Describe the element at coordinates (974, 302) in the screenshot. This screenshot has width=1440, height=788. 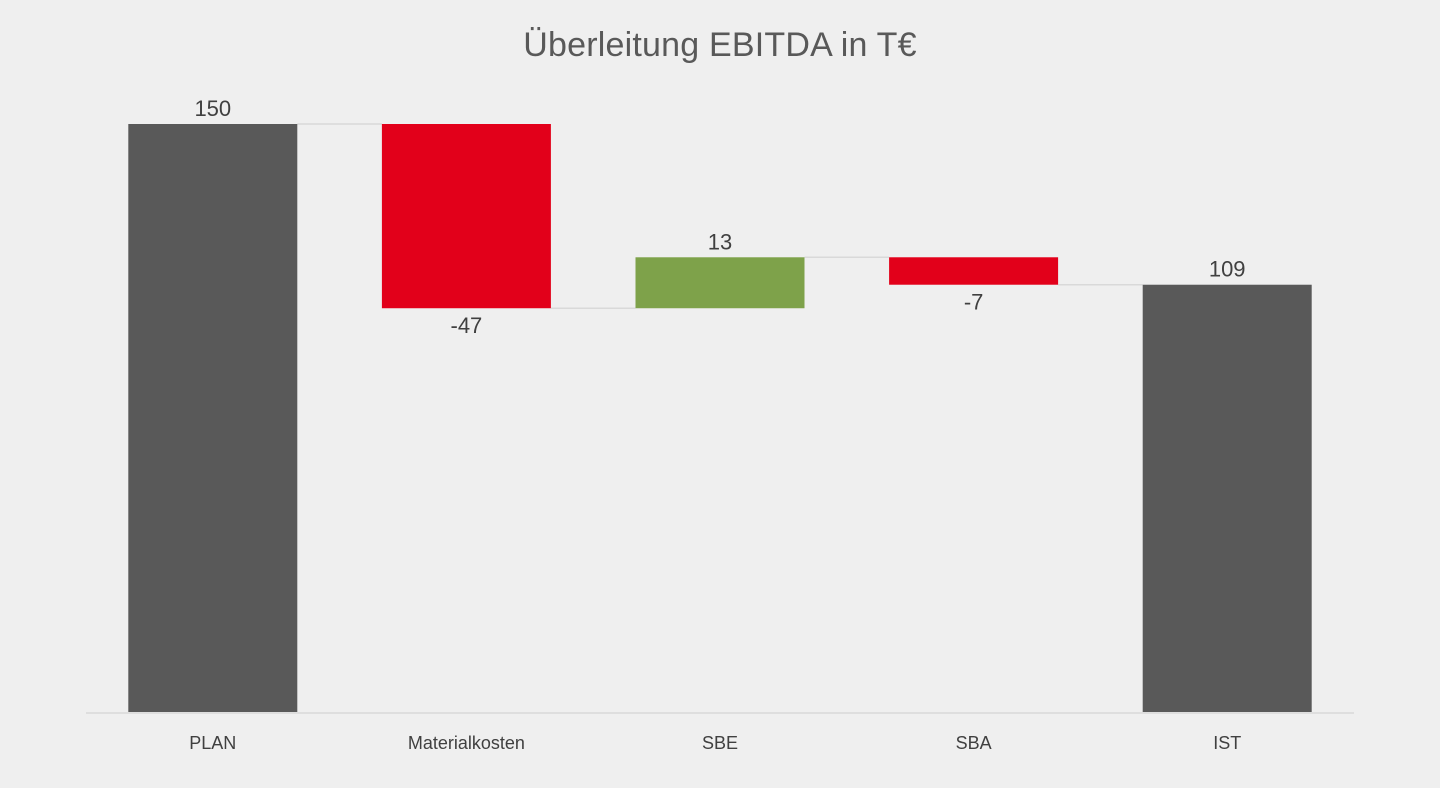
I see `data-label: -7` at that location.